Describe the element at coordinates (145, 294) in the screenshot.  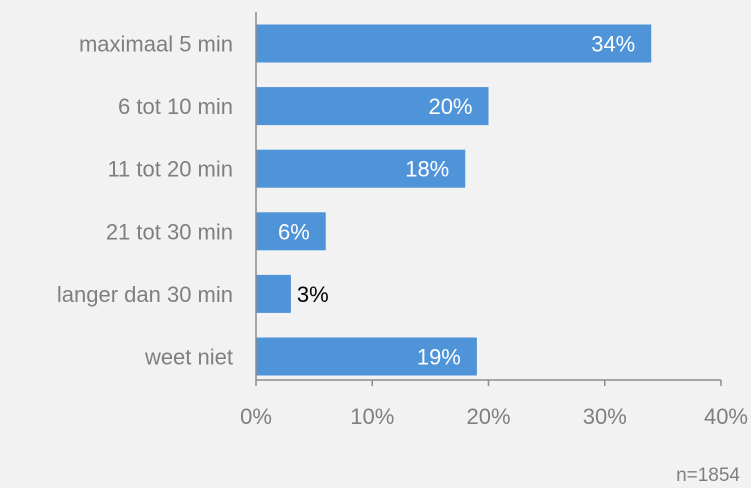
I see `category-label: langer dan 30 min` at that location.